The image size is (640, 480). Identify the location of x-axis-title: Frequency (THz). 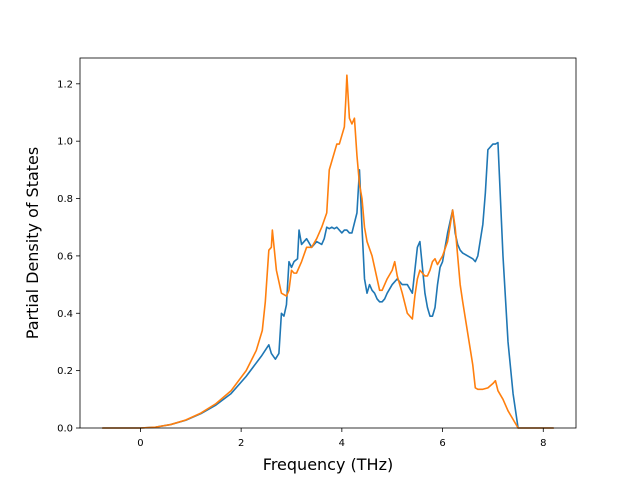
(328, 464).